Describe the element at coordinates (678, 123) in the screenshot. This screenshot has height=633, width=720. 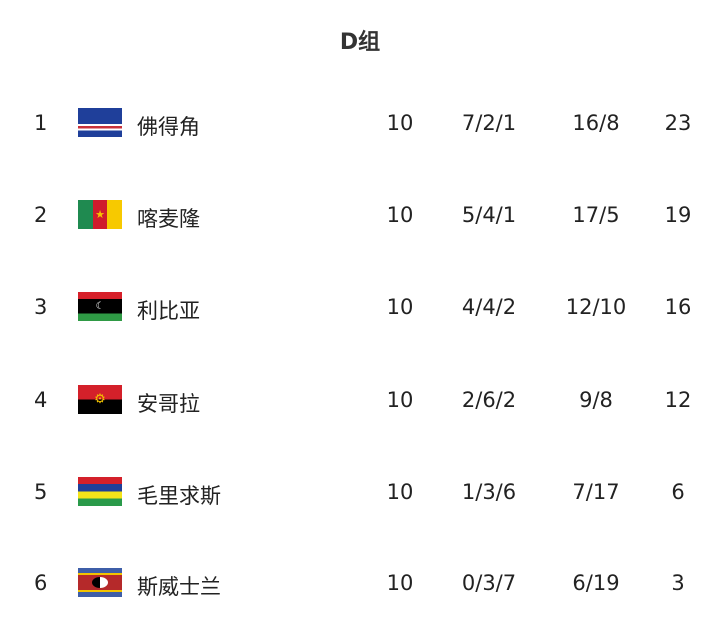
I see `points: 23` at that location.